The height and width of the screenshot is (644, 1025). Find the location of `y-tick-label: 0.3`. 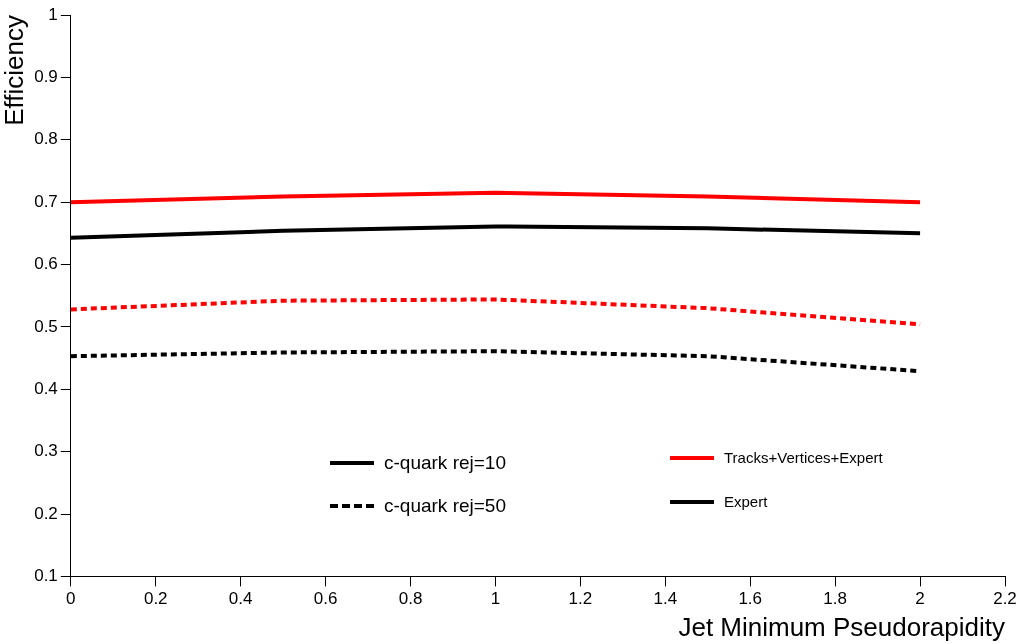

y-tick-label: 0.3 is located at coordinates (46, 451).